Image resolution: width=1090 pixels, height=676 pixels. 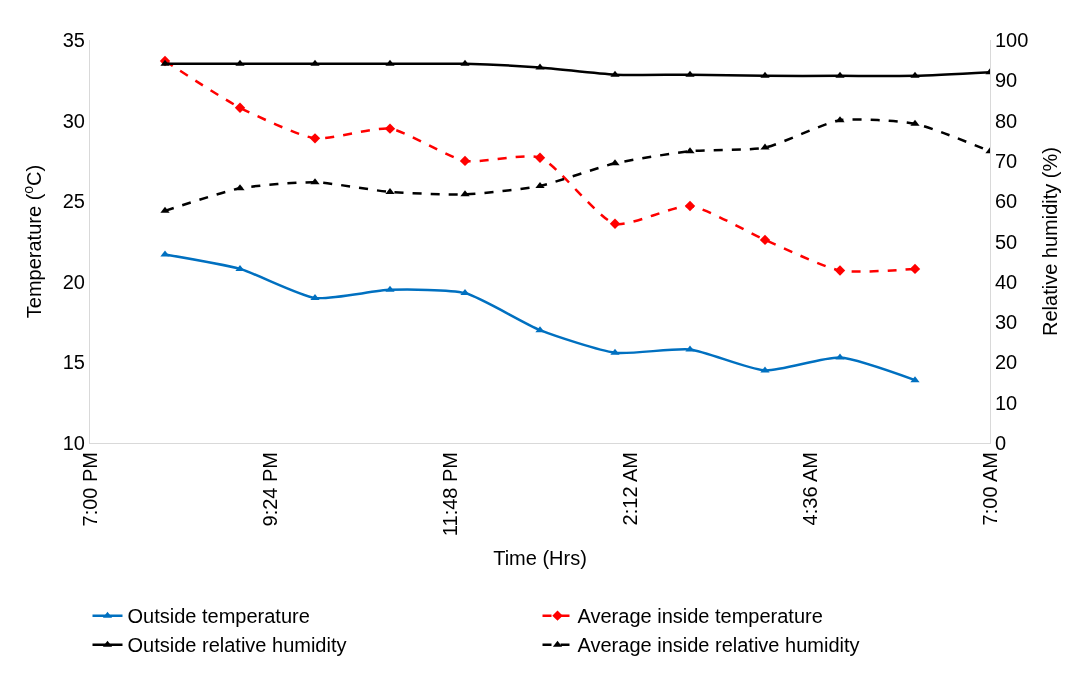 I want to click on y2-tick-label: 100, so click(x=1012, y=40).